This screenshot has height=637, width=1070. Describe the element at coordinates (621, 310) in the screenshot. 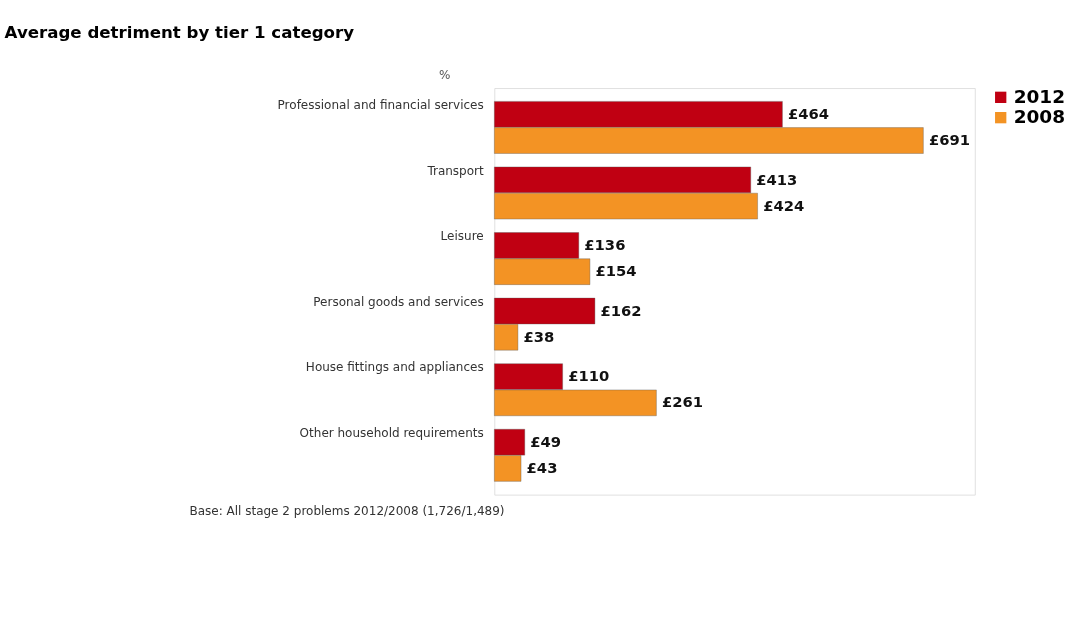

I see `data-label: £162` at that location.